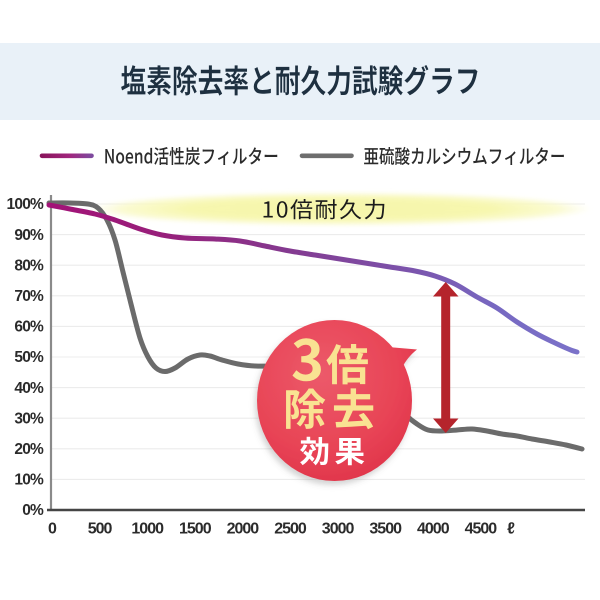  Describe the element at coordinates (385, 529) in the screenshot. I see `svg-text: 3500` at that location.